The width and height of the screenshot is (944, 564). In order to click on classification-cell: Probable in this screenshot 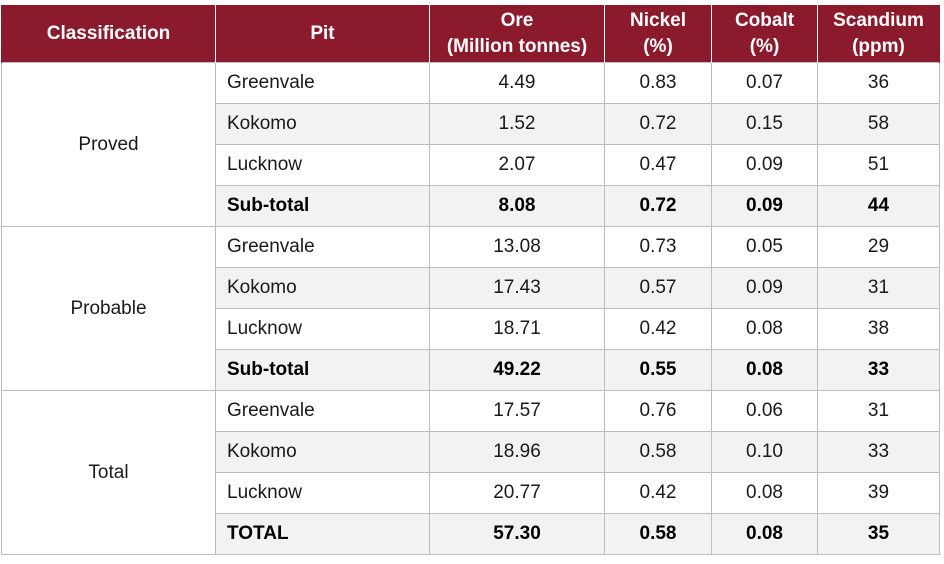, I will do `click(108, 308)`.